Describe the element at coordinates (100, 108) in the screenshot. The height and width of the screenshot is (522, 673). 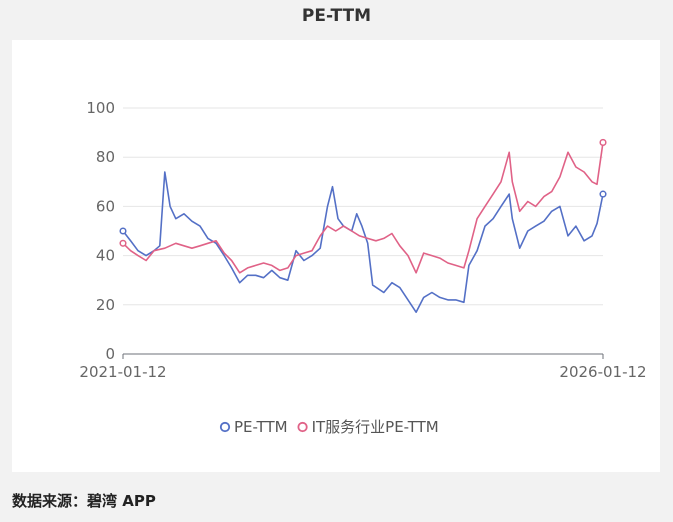
I see `y-tick-label: 100` at that location.